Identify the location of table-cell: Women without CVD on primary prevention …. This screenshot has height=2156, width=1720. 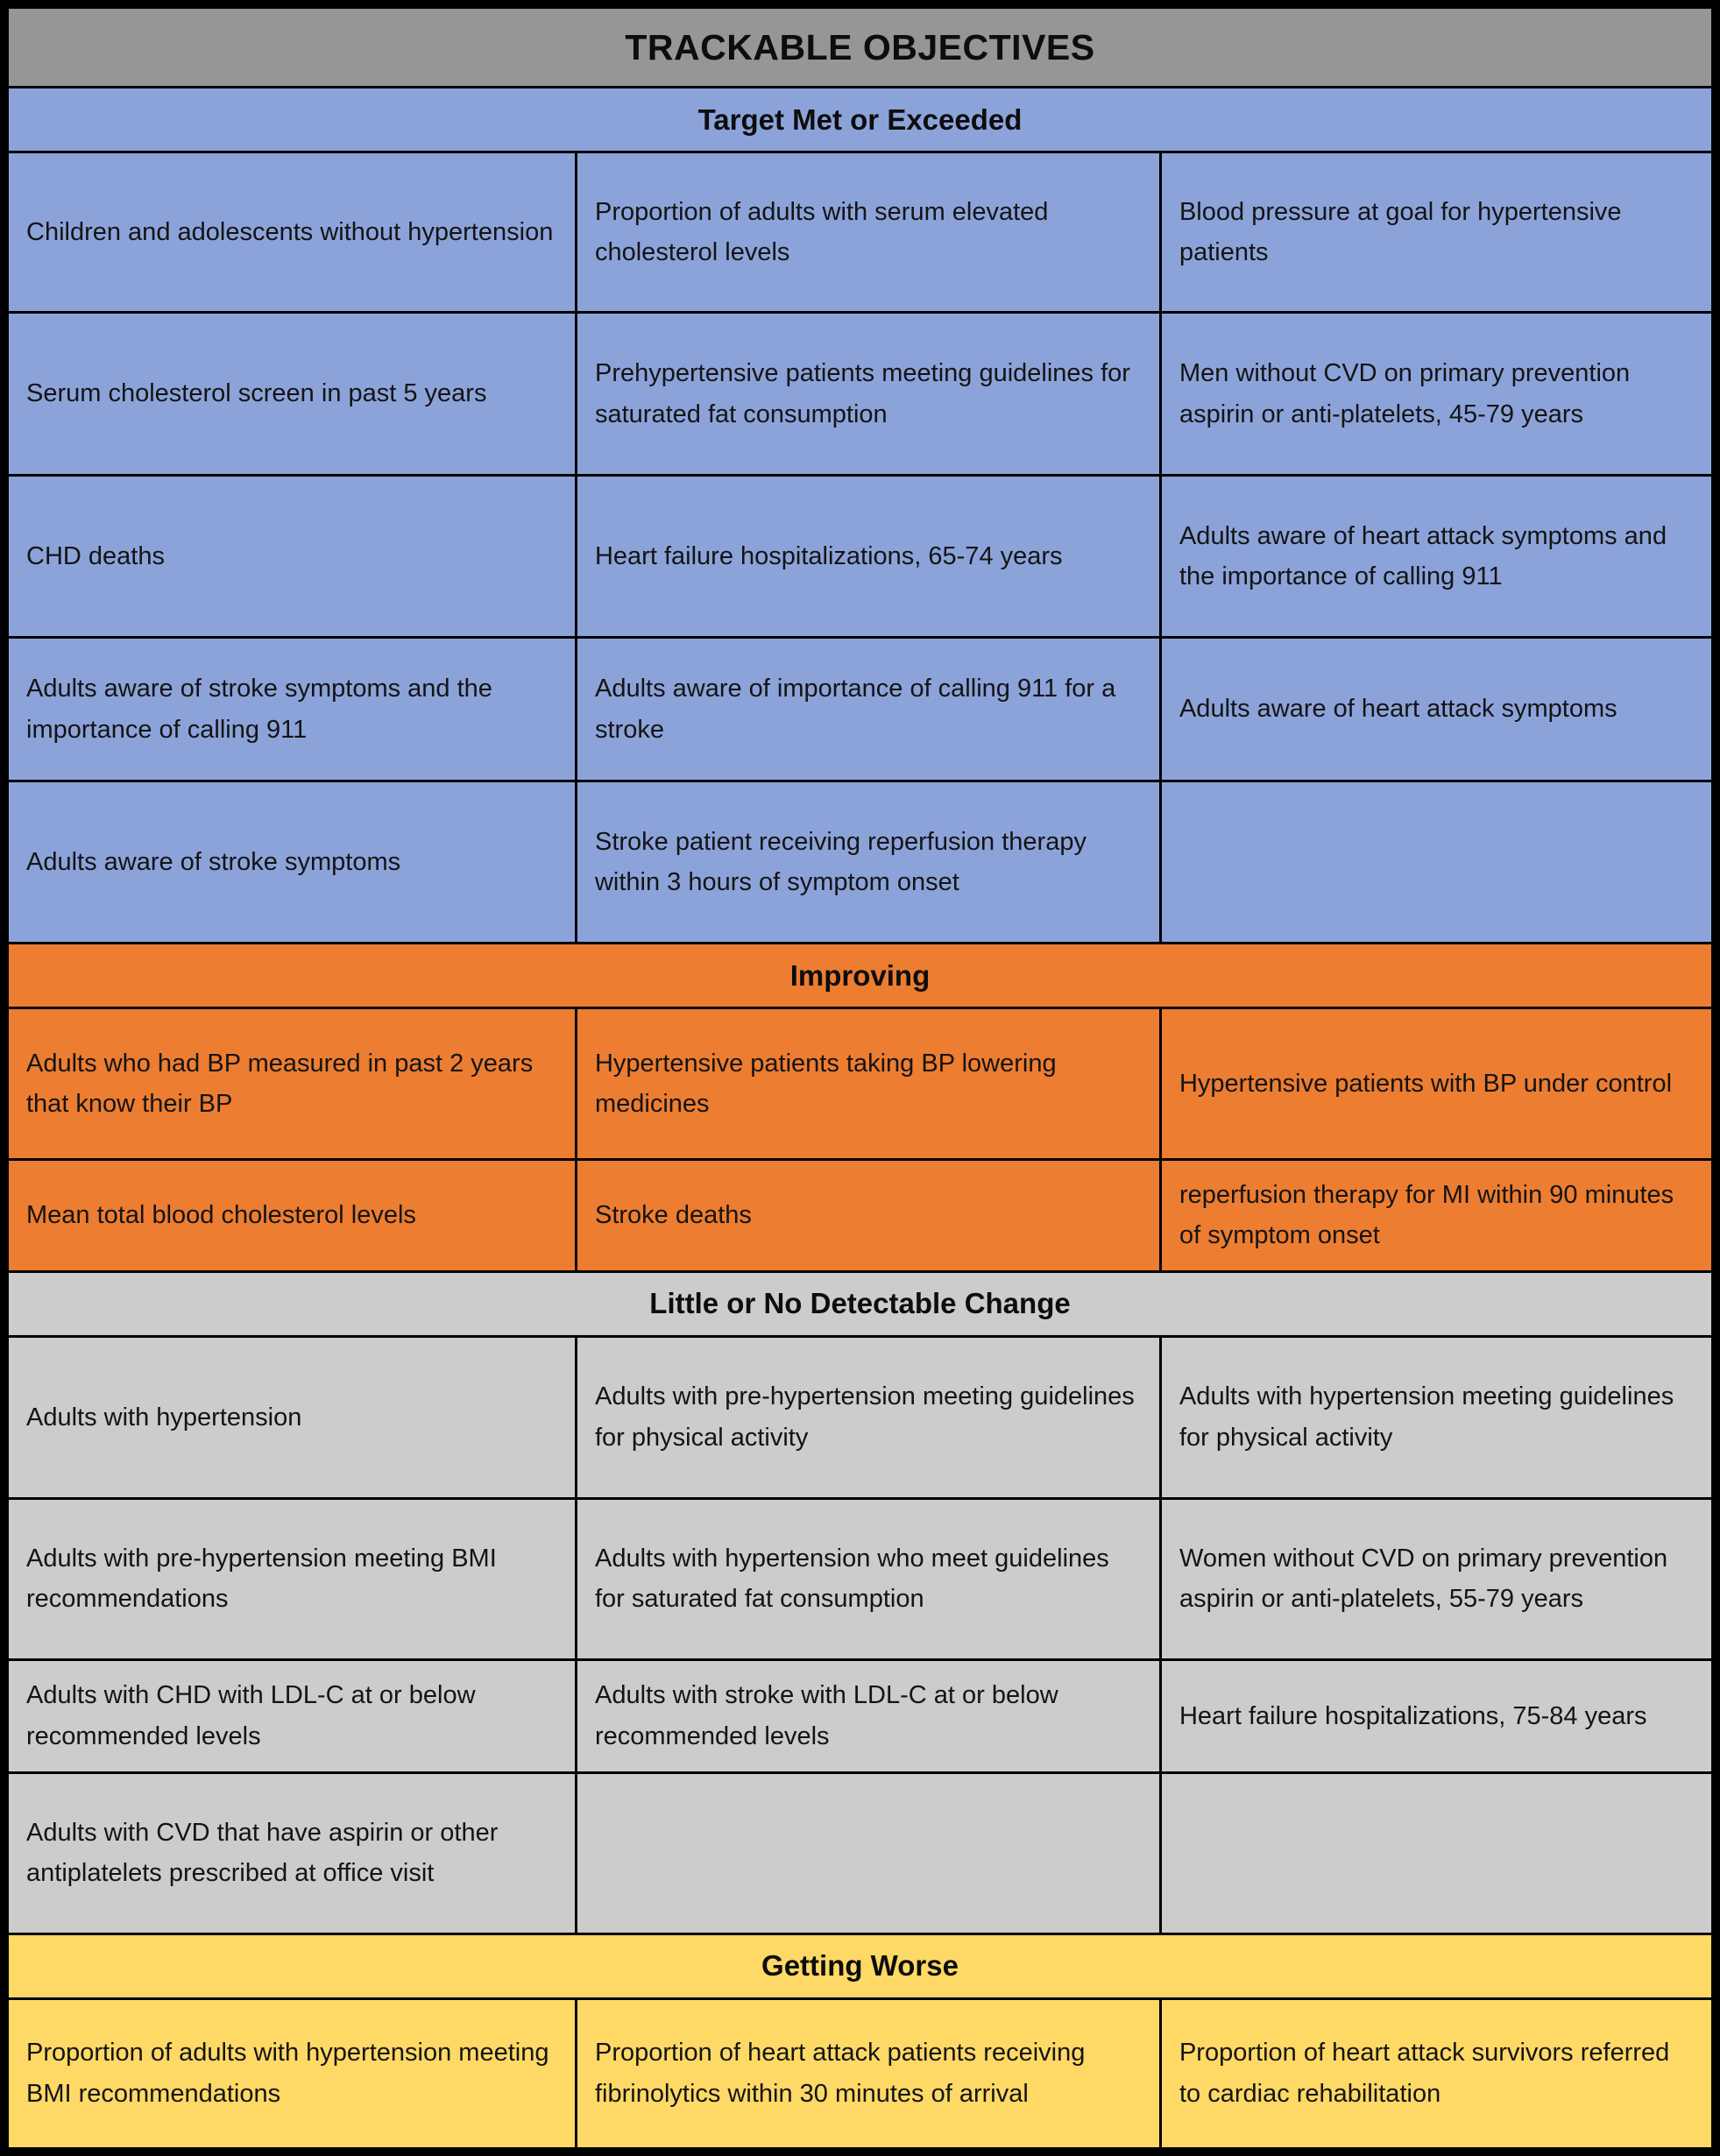
(1436, 1579).